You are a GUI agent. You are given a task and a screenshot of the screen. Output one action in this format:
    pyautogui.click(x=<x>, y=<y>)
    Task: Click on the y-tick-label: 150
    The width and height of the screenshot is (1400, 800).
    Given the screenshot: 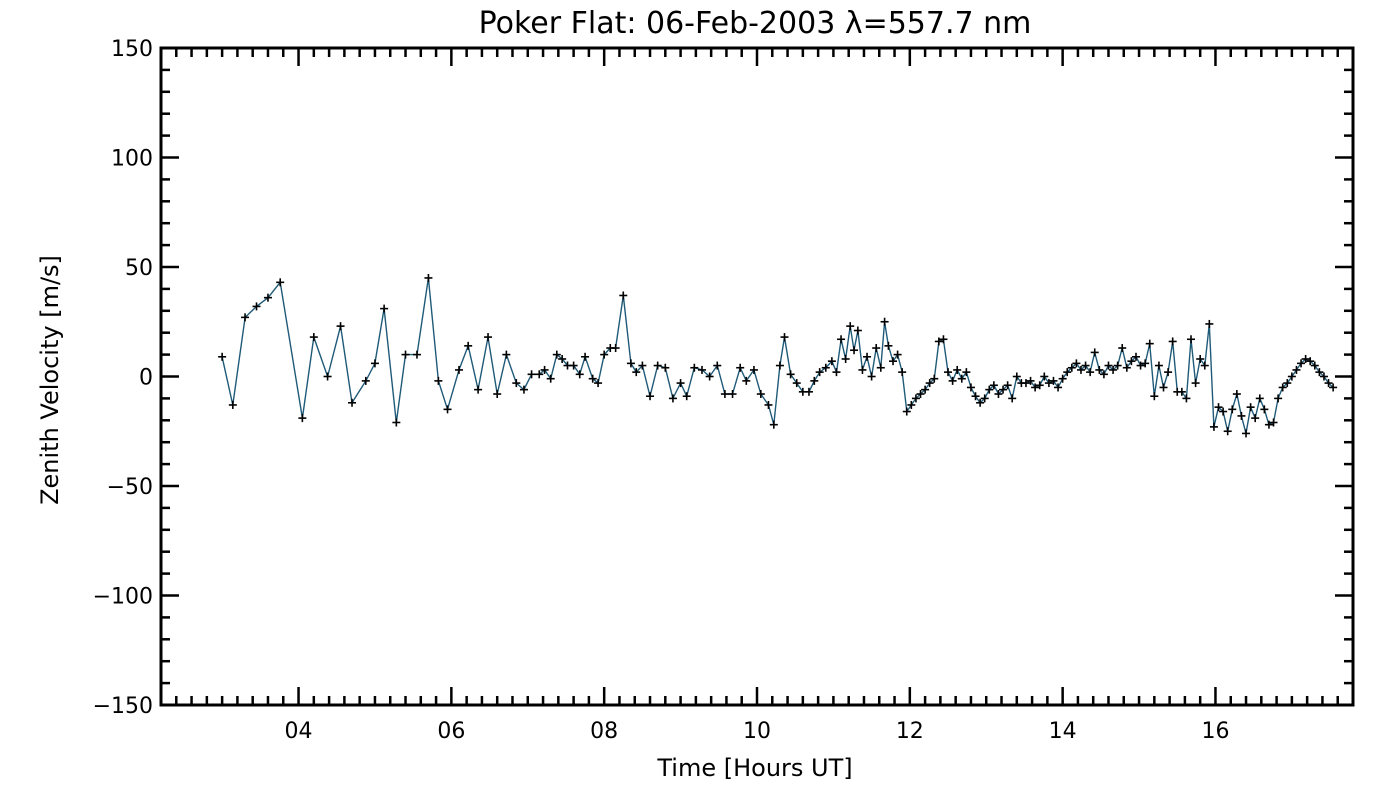 What is the action you would take?
    pyautogui.click(x=132, y=49)
    